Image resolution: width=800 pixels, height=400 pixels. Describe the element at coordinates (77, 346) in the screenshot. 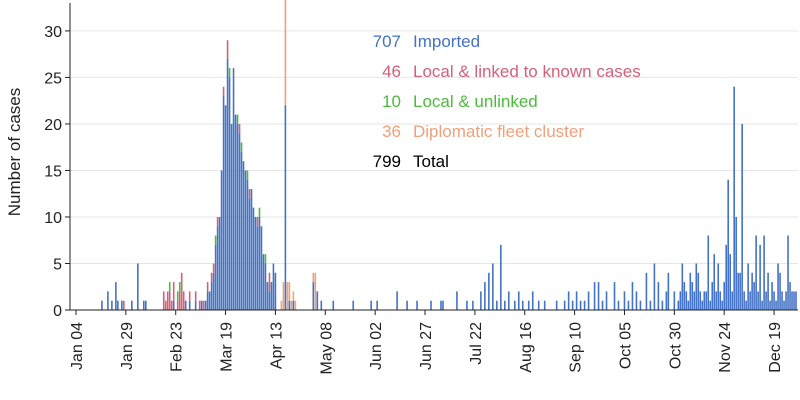

I see `x-tick-label: Jan 04` at that location.